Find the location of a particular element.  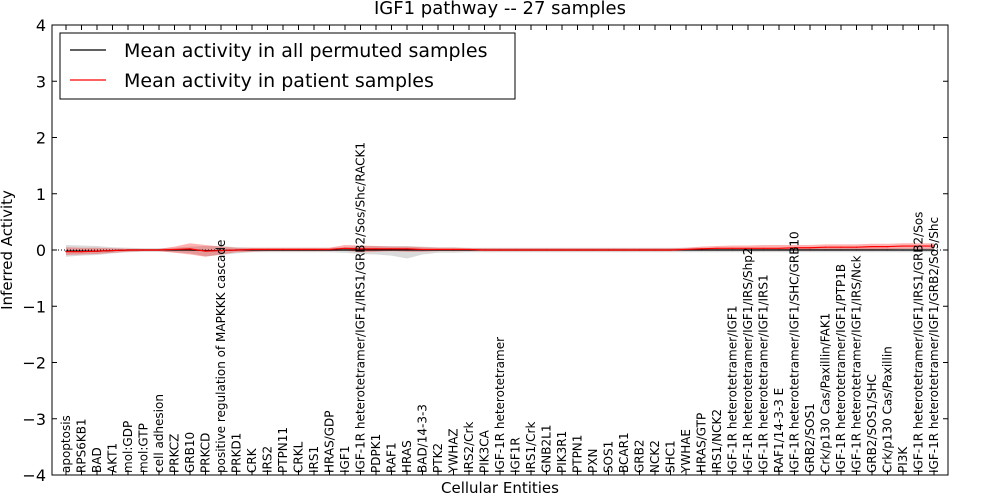

x-category-label: IRS2 is located at coordinates (268, 459).